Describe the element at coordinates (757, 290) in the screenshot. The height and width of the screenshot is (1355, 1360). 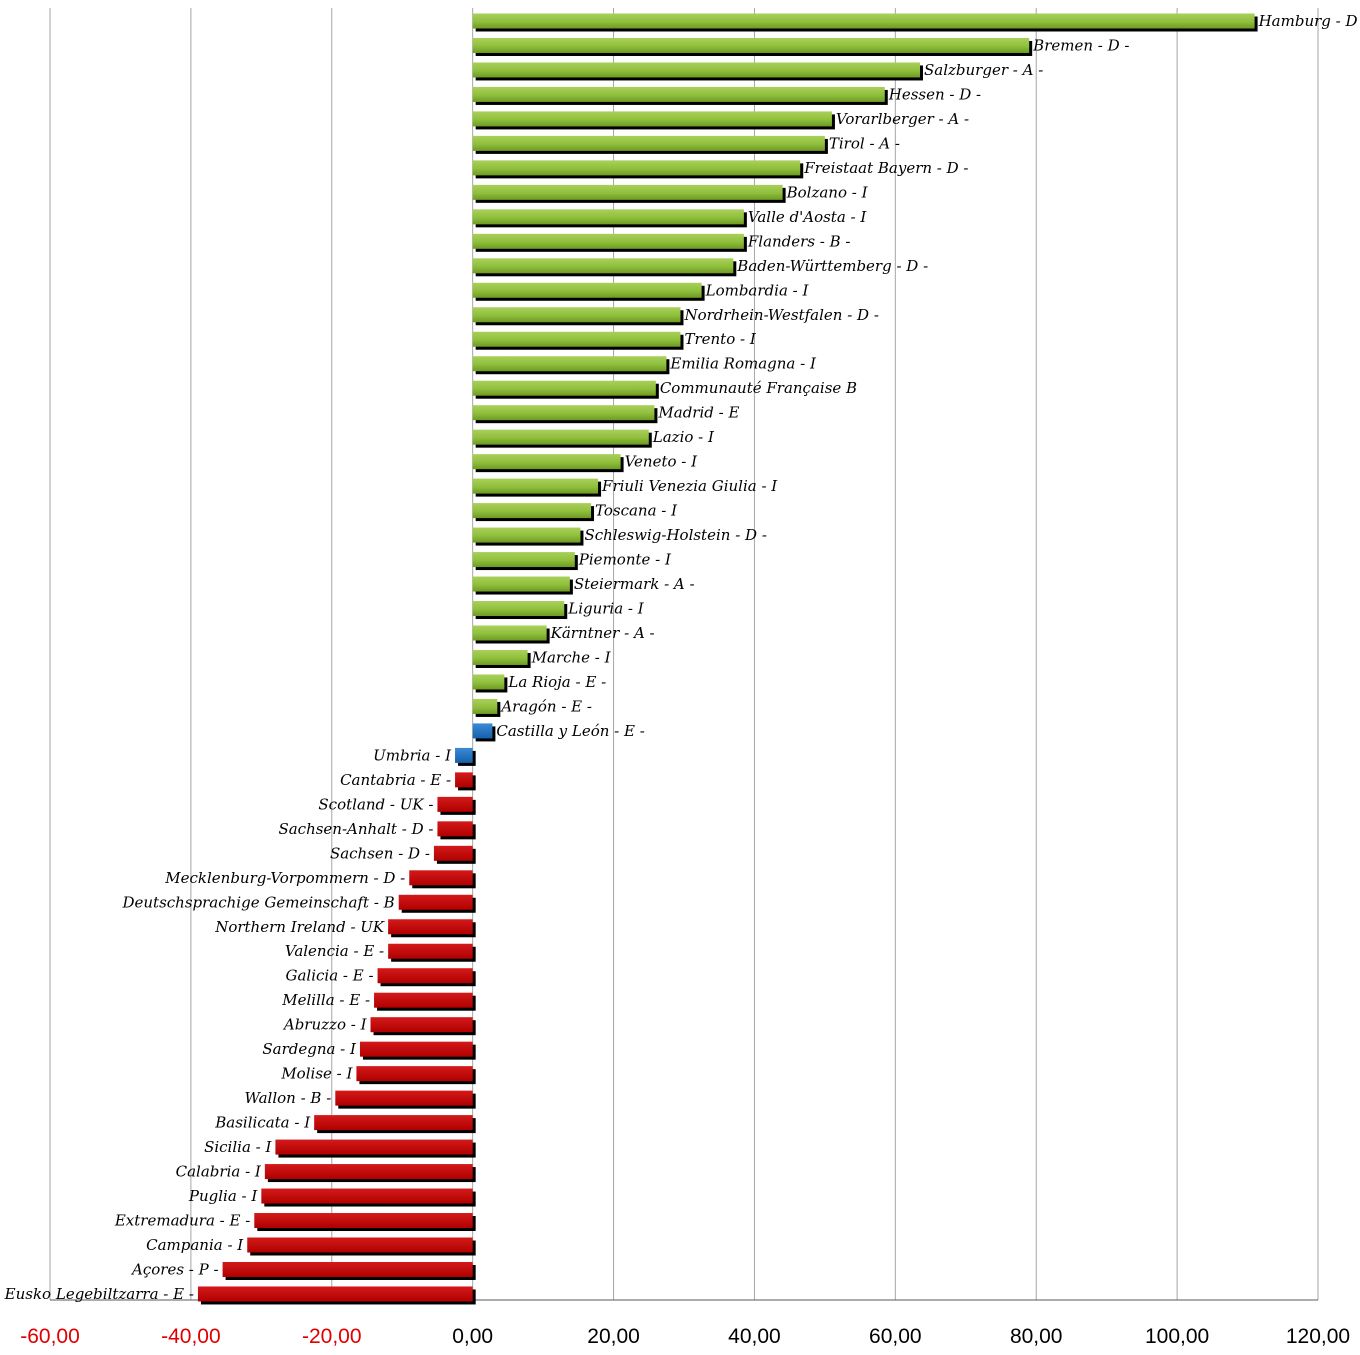
I see `bar-label: Lombardia - I` at that location.